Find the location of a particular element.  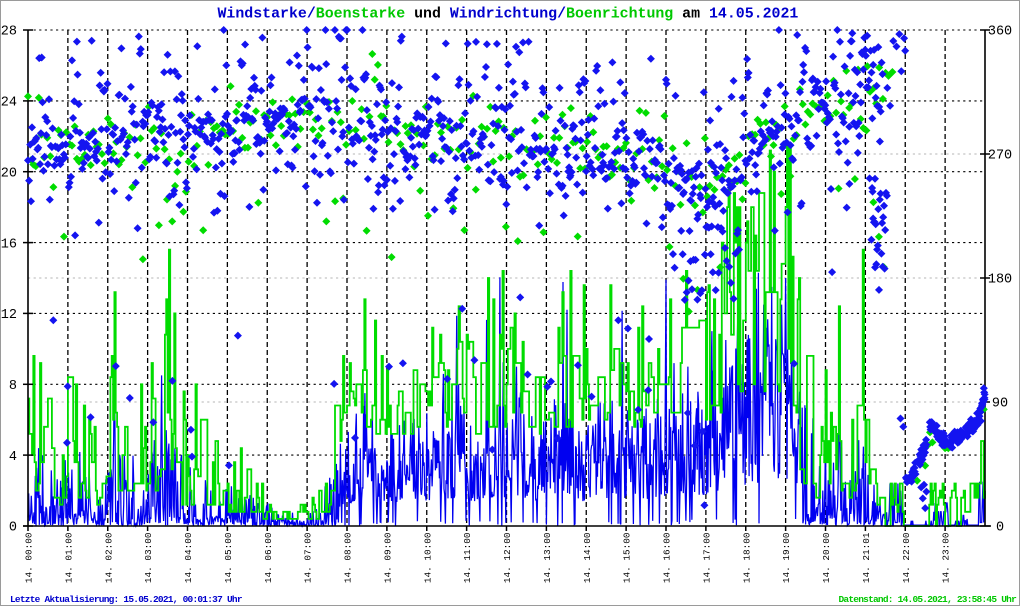

svg-text: 14. 00:00 is located at coordinates (29, 557).